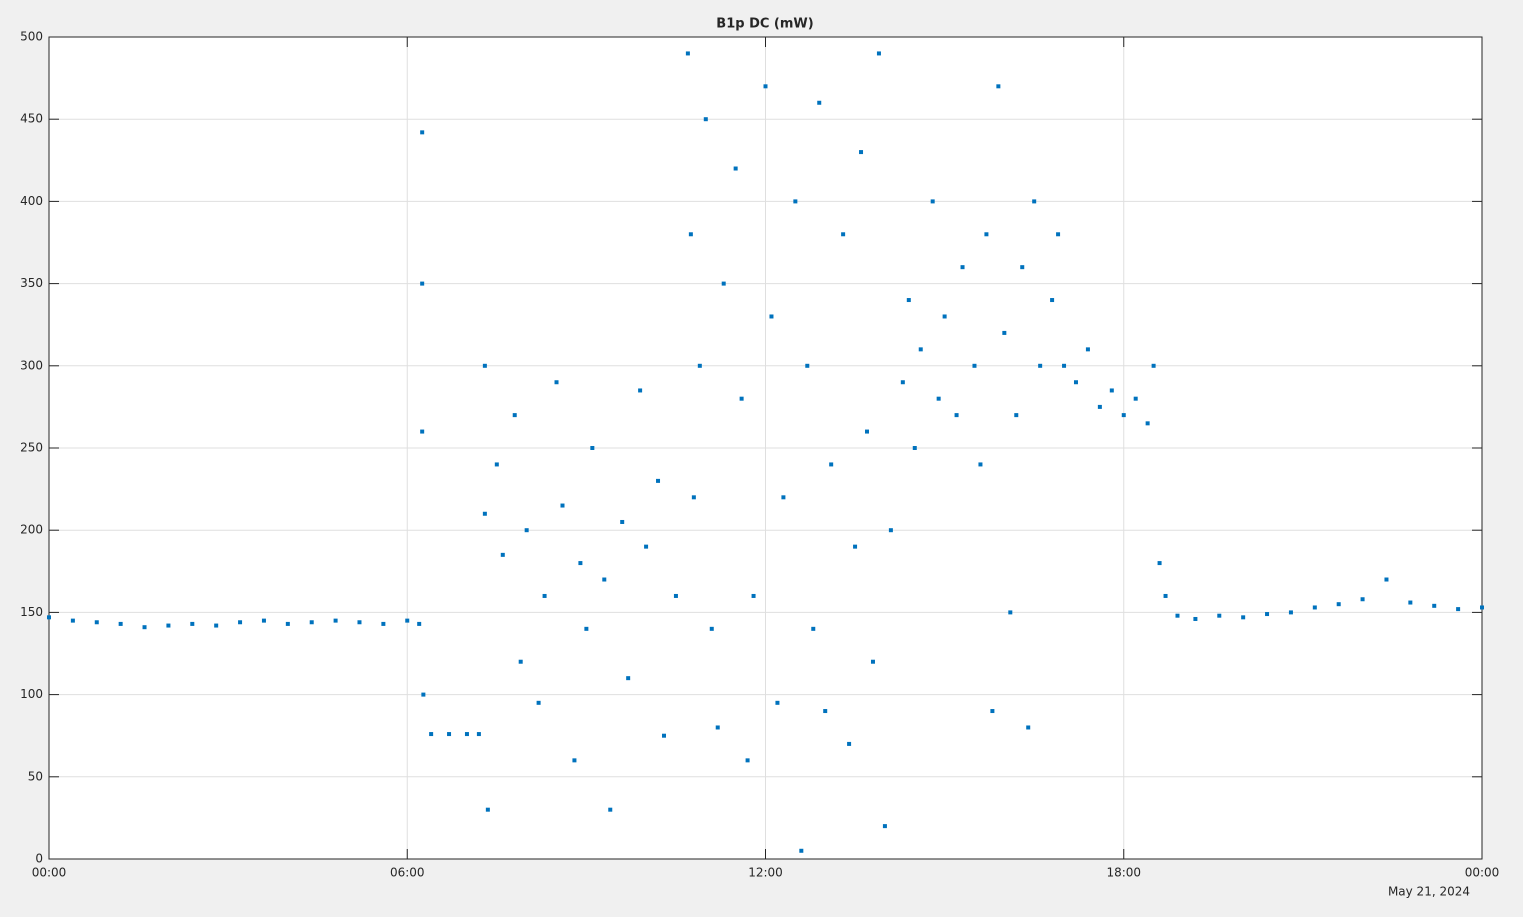  What do you see at coordinates (31, 365) in the screenshot?
I see `y-tick-label: 300` at bounding box center [31, 365].